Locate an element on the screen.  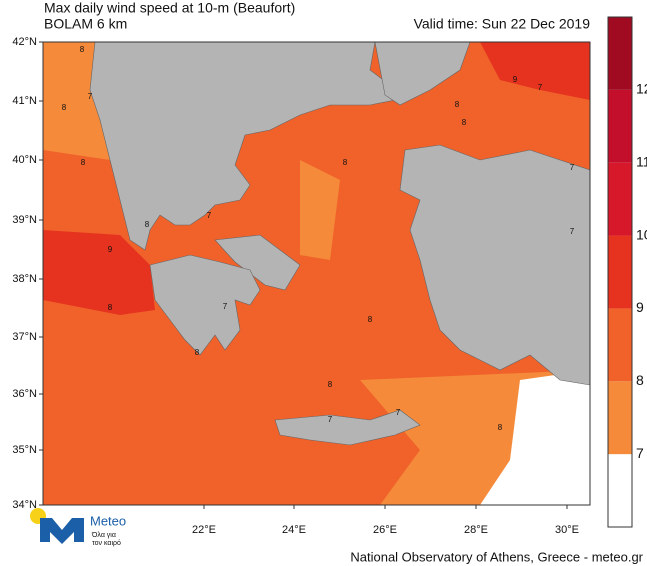
lat-label: 39°N is located at coordinates (24, 220).